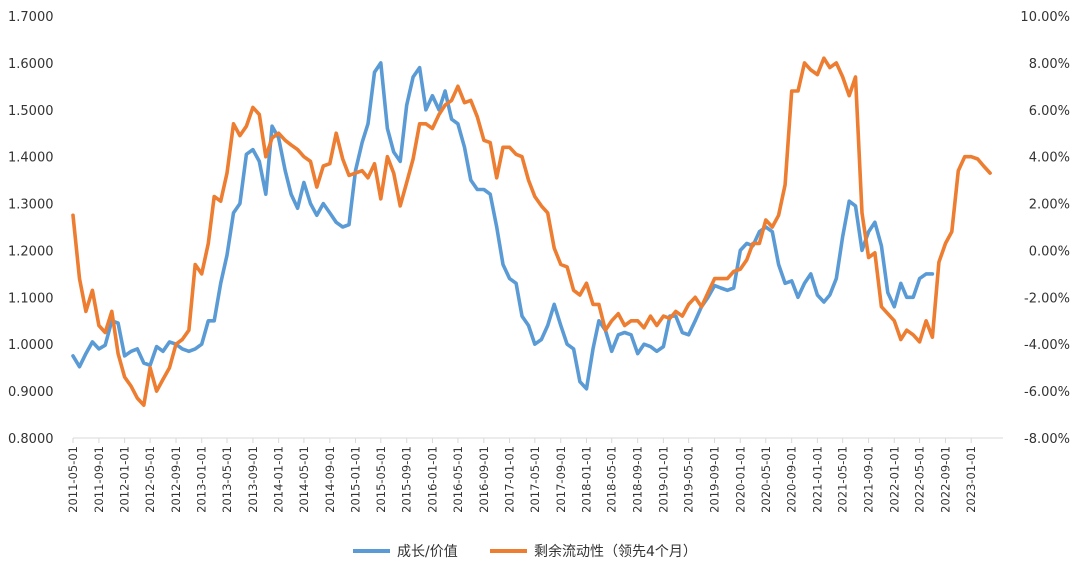 The height and width of the screenshot is (570, 1080). Describe the element at coordinates (31, 251) in the screenshot. I see `y-left-tick-label: 1.2000` at that location.